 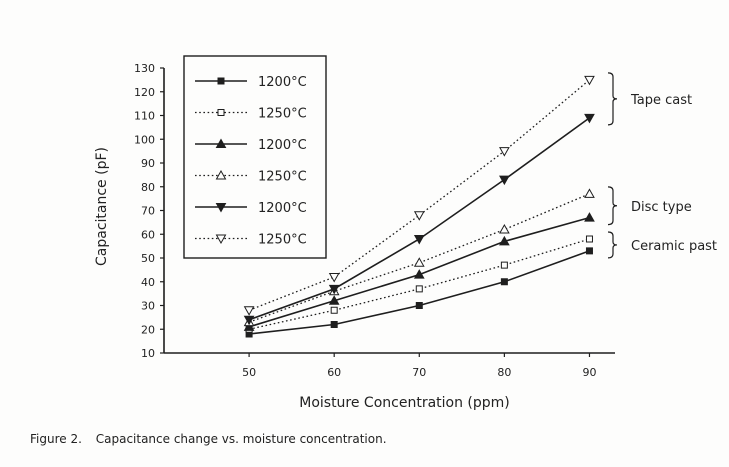 I want to click on x-tick-label: 70, so click(x=419, y=372).